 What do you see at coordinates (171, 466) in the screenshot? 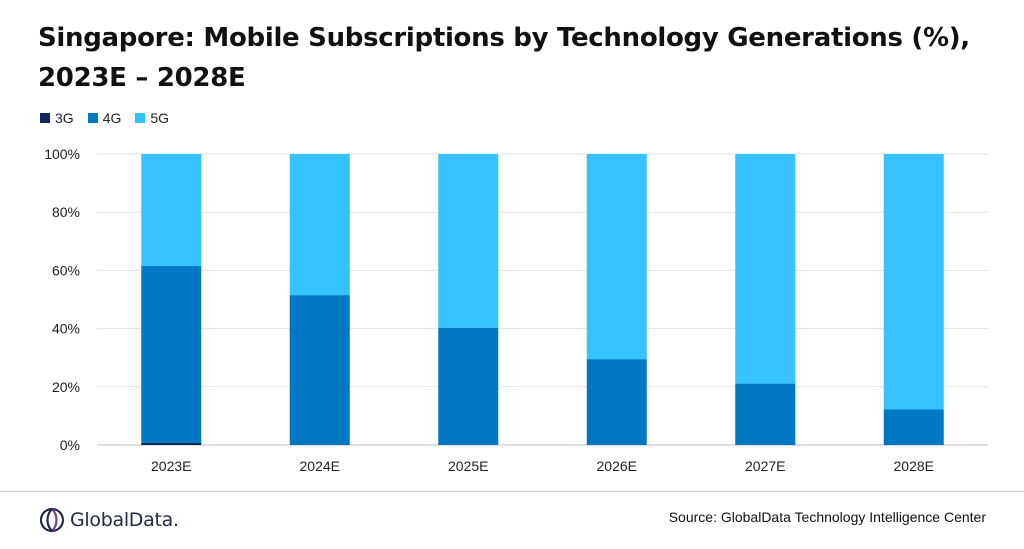
I see `x-tick-label: 2023E` at bounding box center [171, 466].